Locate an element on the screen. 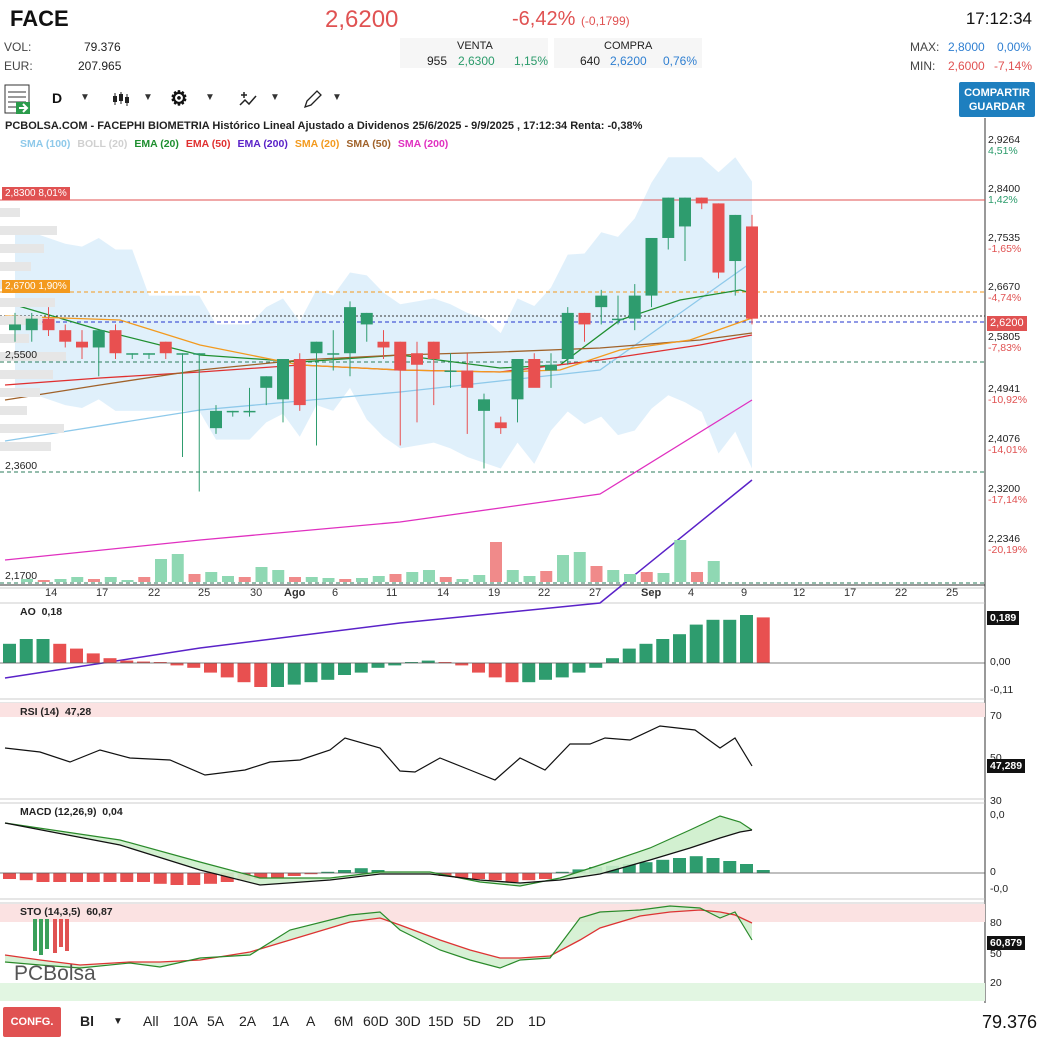 This screenshot has width=1050, height=1043. range-15d: 15D is located at coordinates (441, 1021).